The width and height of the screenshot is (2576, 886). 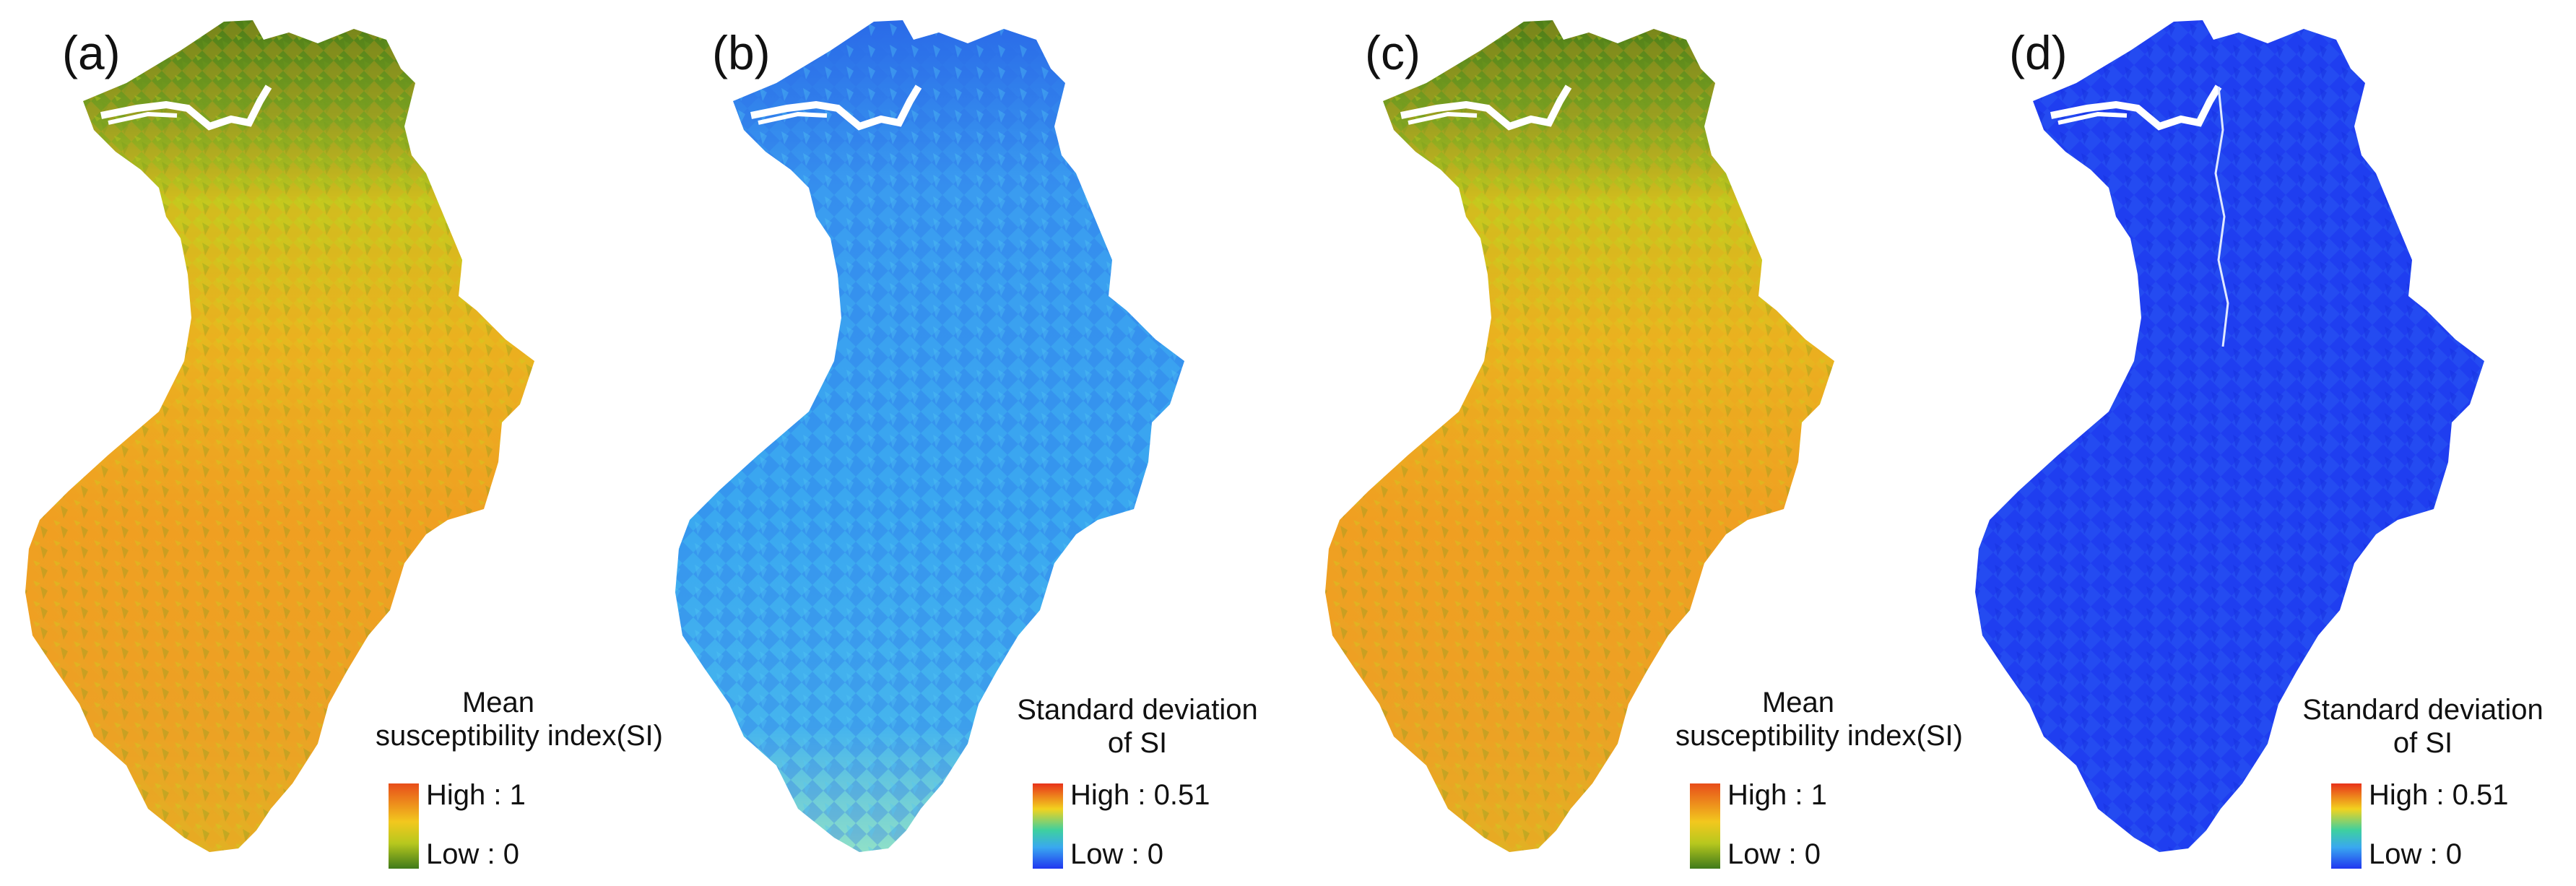 What do you see at coordinates (91, 52) in the screenshot?
I see `panel-label: (a)` at bounding box center [91, 52].